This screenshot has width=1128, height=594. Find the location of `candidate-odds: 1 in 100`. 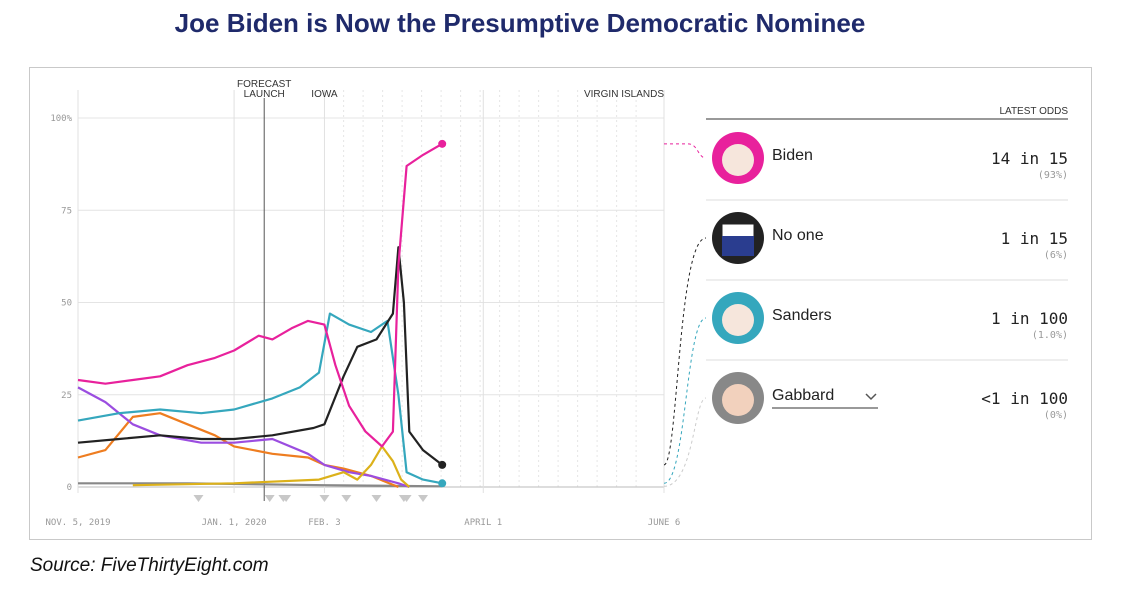

candidate-odds: 1 in 100 is located at coordinates (1029, 318).